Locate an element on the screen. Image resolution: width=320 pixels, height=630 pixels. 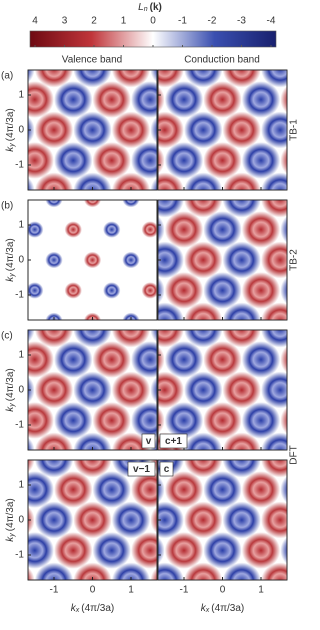
inset-box is located at coordinates (141, 469).